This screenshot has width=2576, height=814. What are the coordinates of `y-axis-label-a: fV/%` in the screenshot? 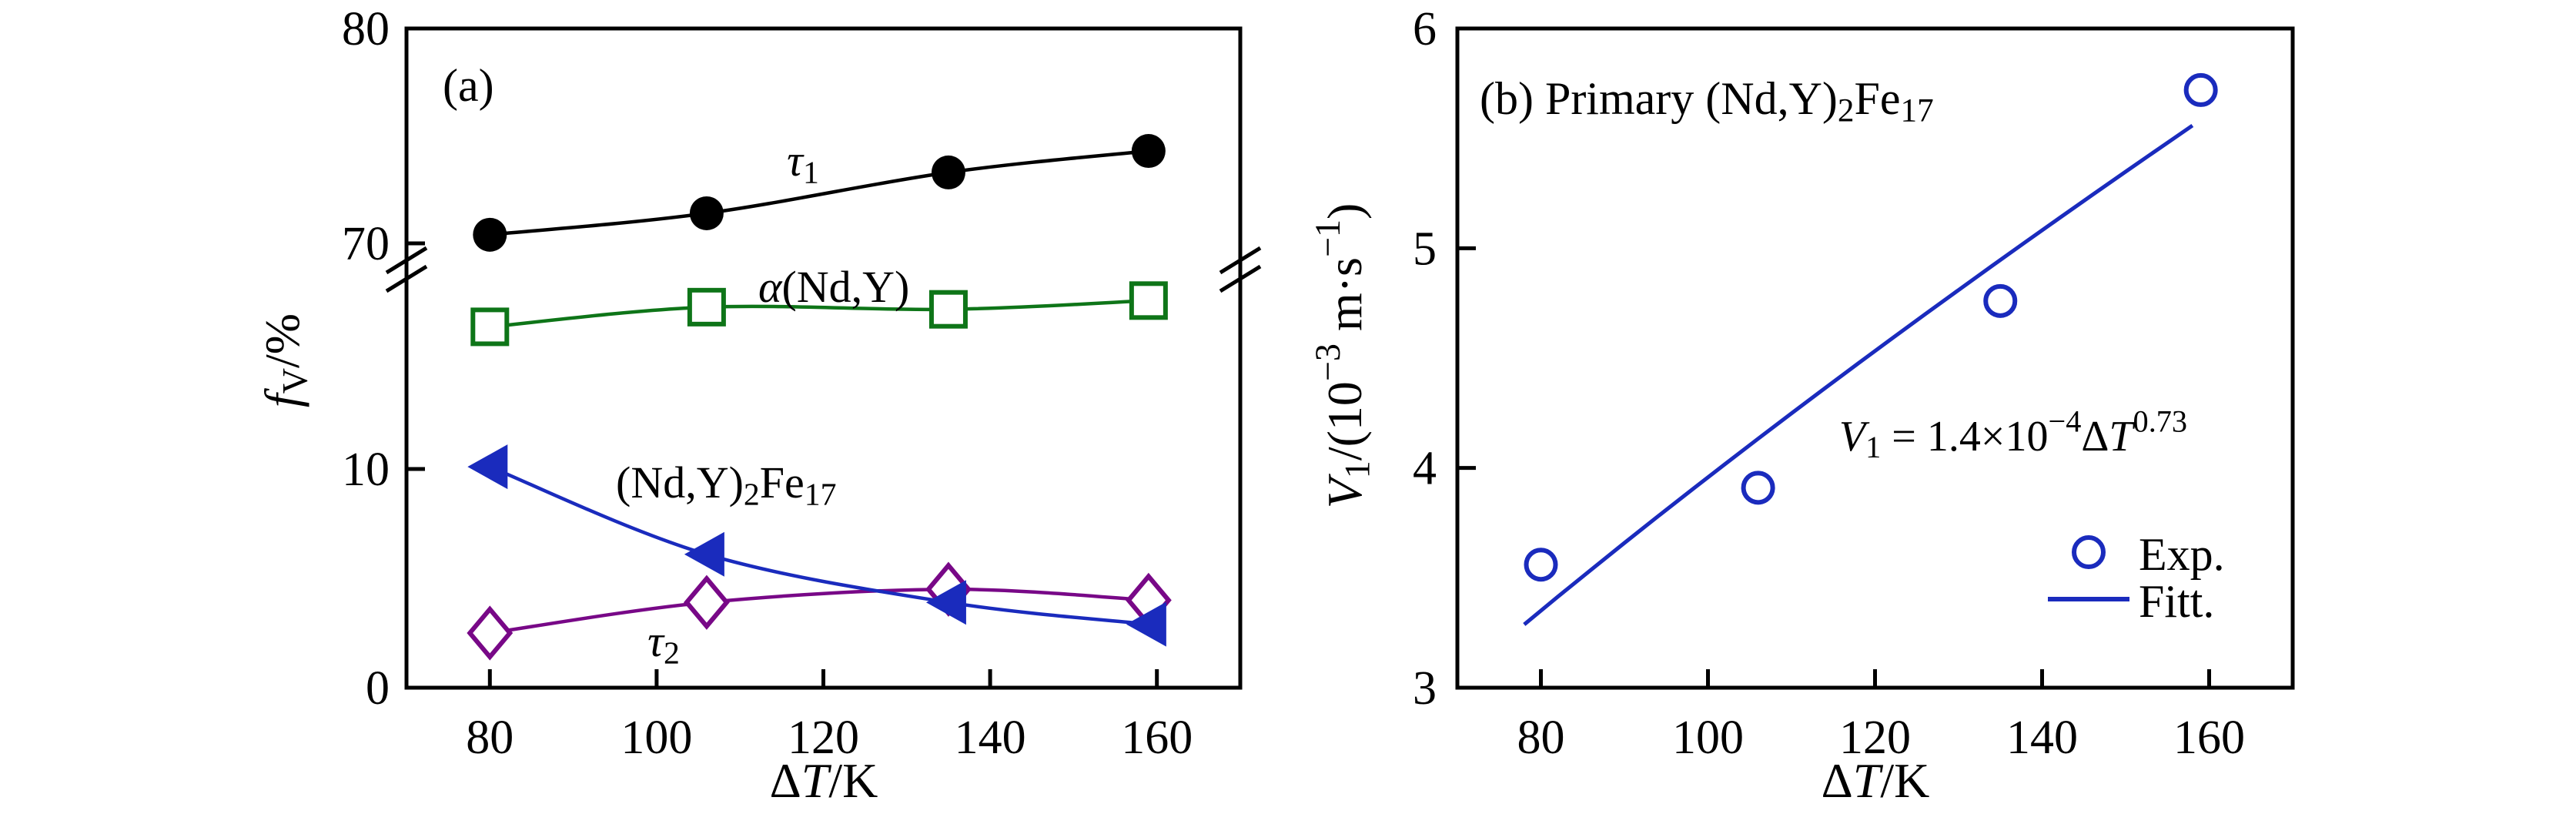 It's located at (284, 360).